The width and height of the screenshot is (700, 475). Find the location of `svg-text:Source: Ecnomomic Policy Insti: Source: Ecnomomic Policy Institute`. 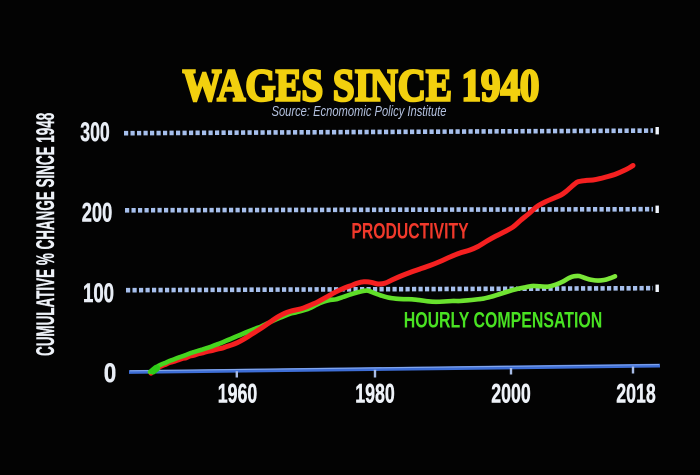

svg-text:Source: Ecnomomic Policy Insti: Source: Ecnomomic Policy Institute is located at coordinates (358, 110).